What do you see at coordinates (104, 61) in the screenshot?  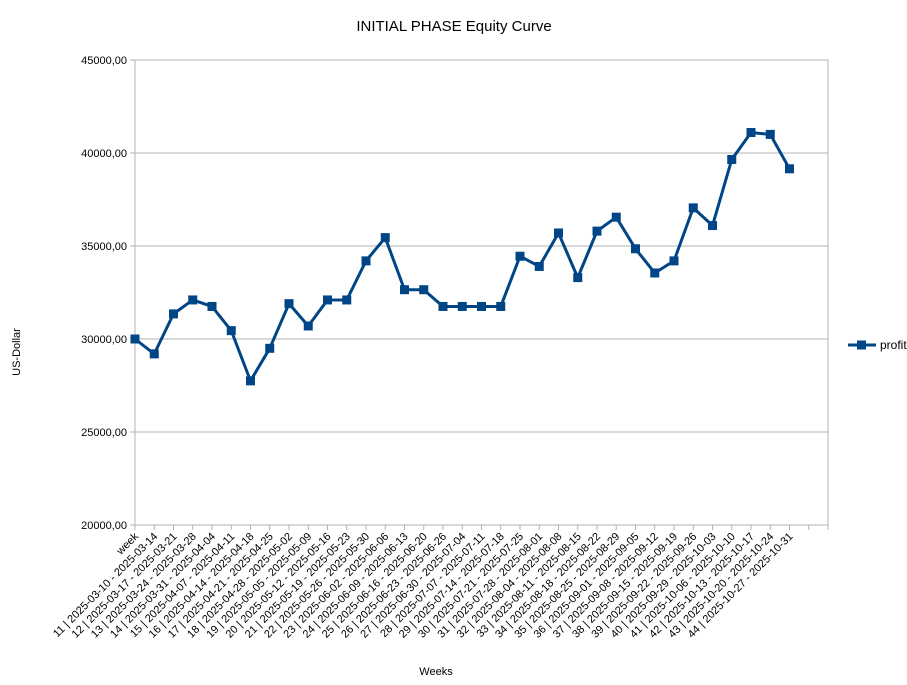 I see `y-tick-label: 45000,00` at bounding box center [104, 61].